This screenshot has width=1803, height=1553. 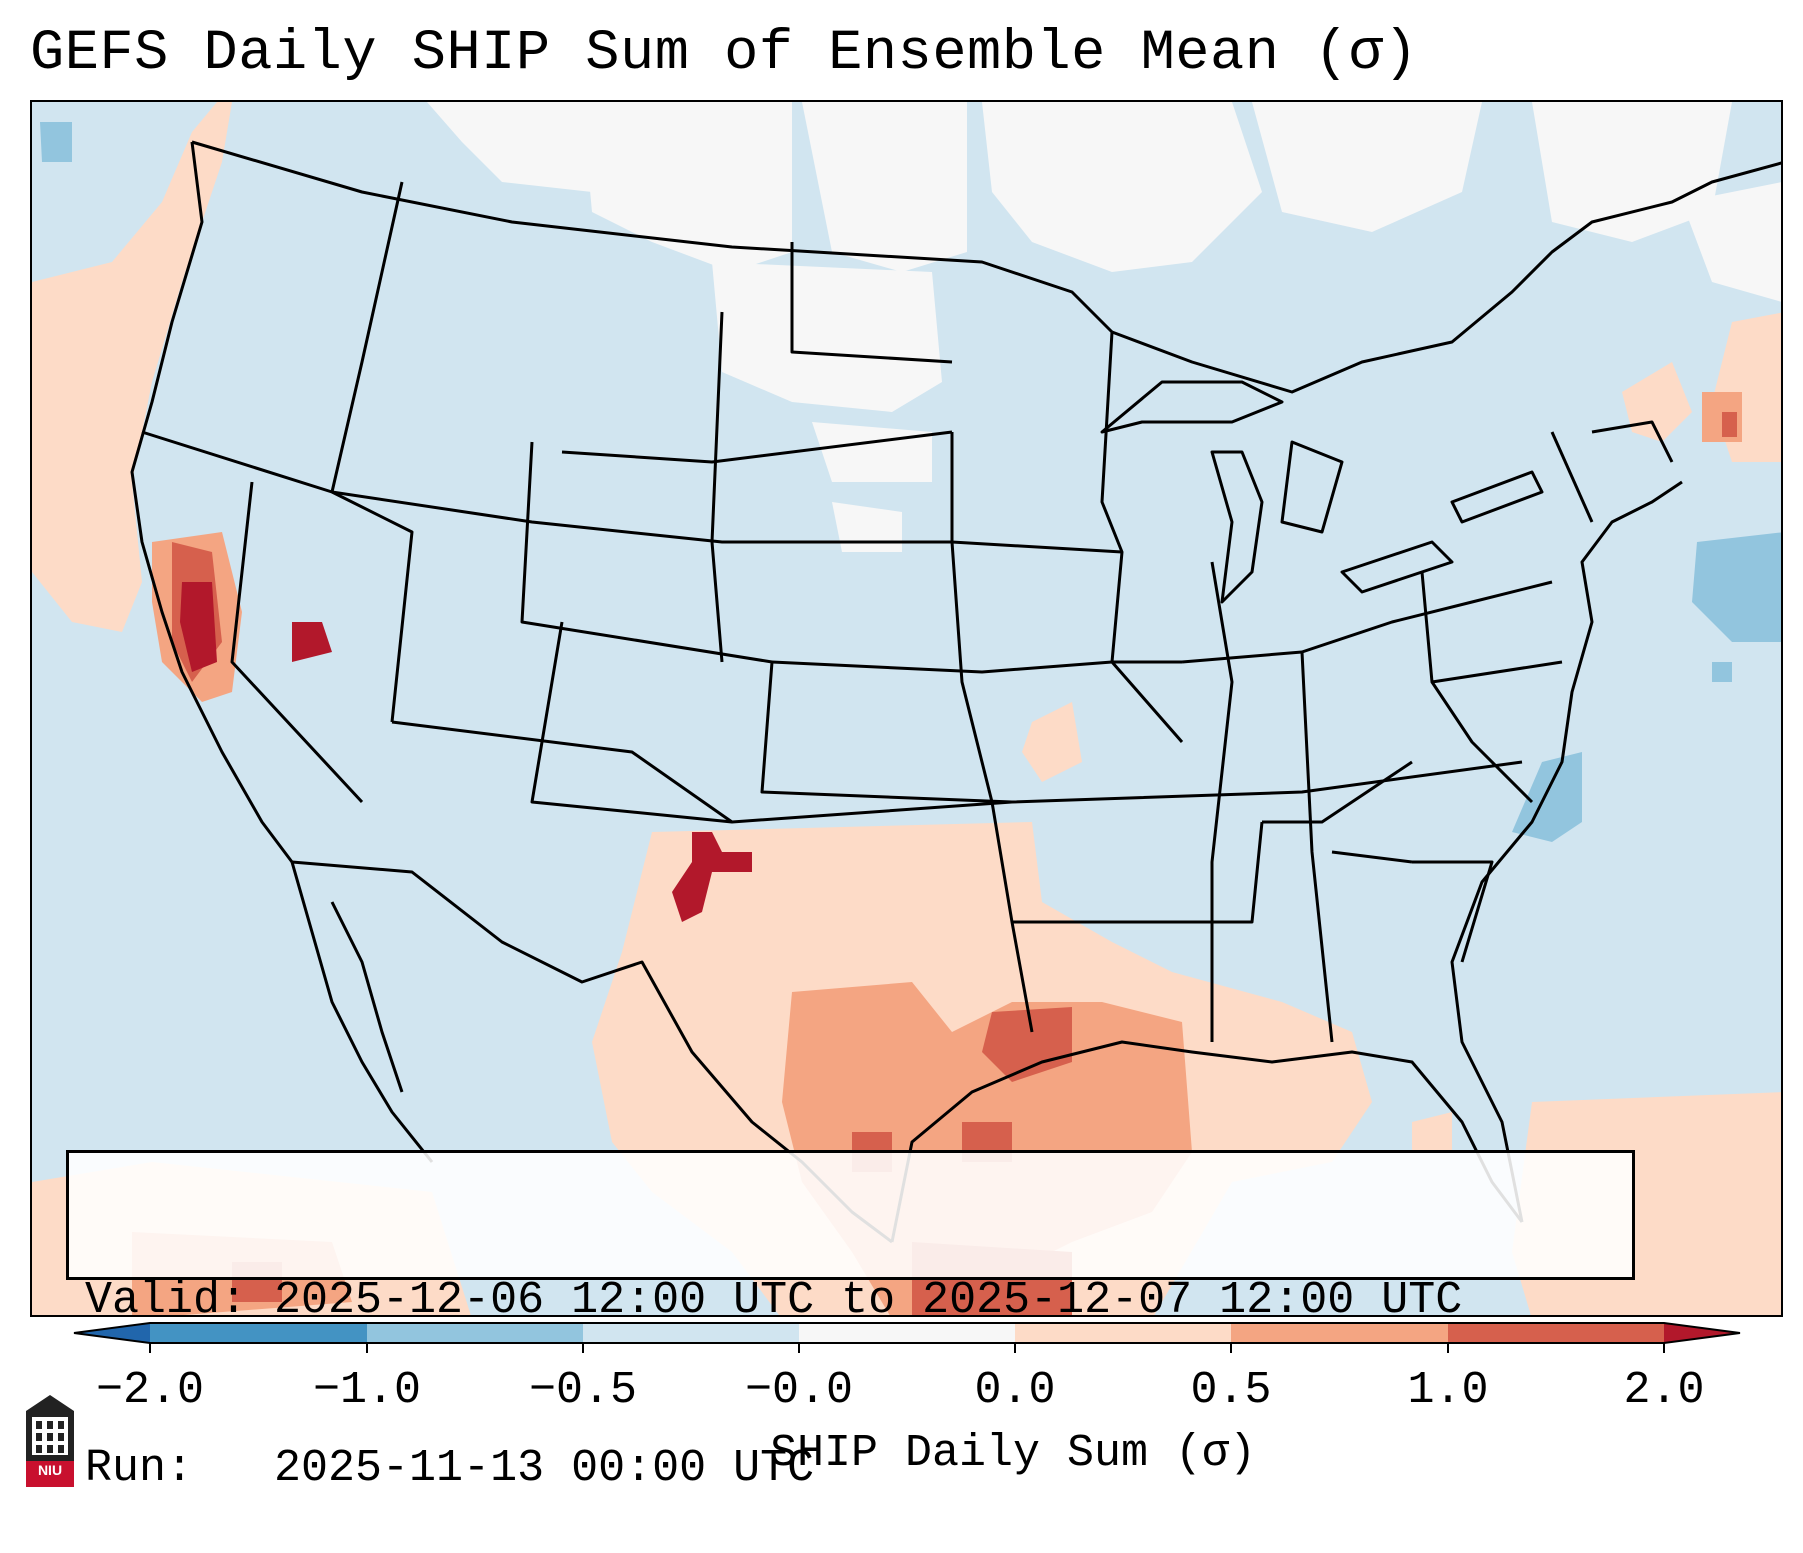 I want to click on university-building-icon, so click(x=50, y=1441).